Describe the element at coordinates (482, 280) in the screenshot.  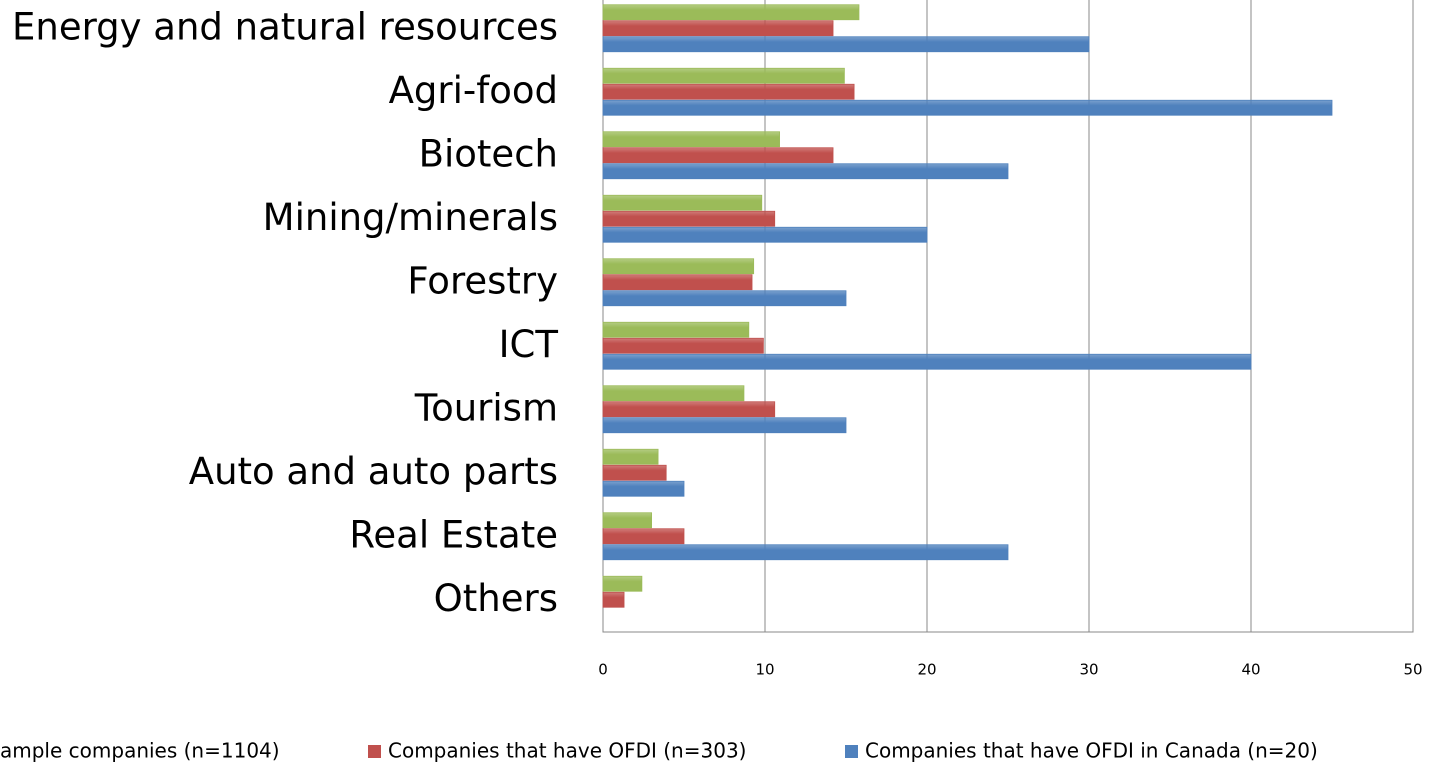
I see `category-label: Forestry` at that location.